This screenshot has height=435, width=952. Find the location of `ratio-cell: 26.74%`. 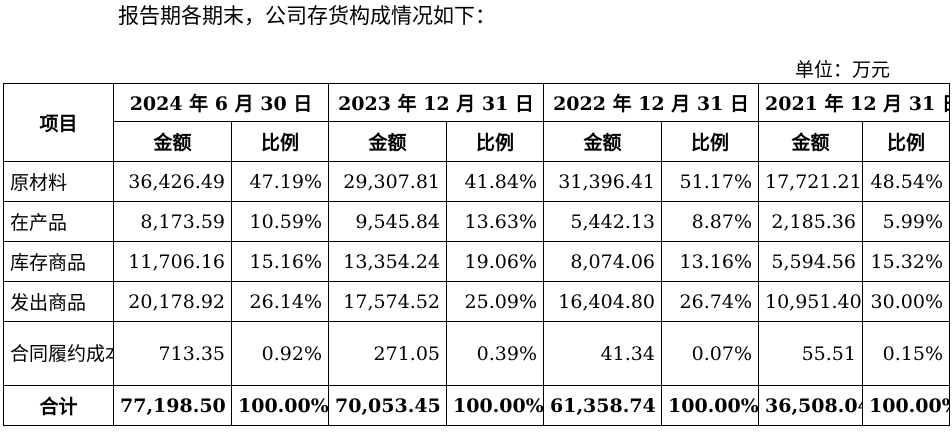

ratio-cell: 26.74% is located at coordinates (710, 301).